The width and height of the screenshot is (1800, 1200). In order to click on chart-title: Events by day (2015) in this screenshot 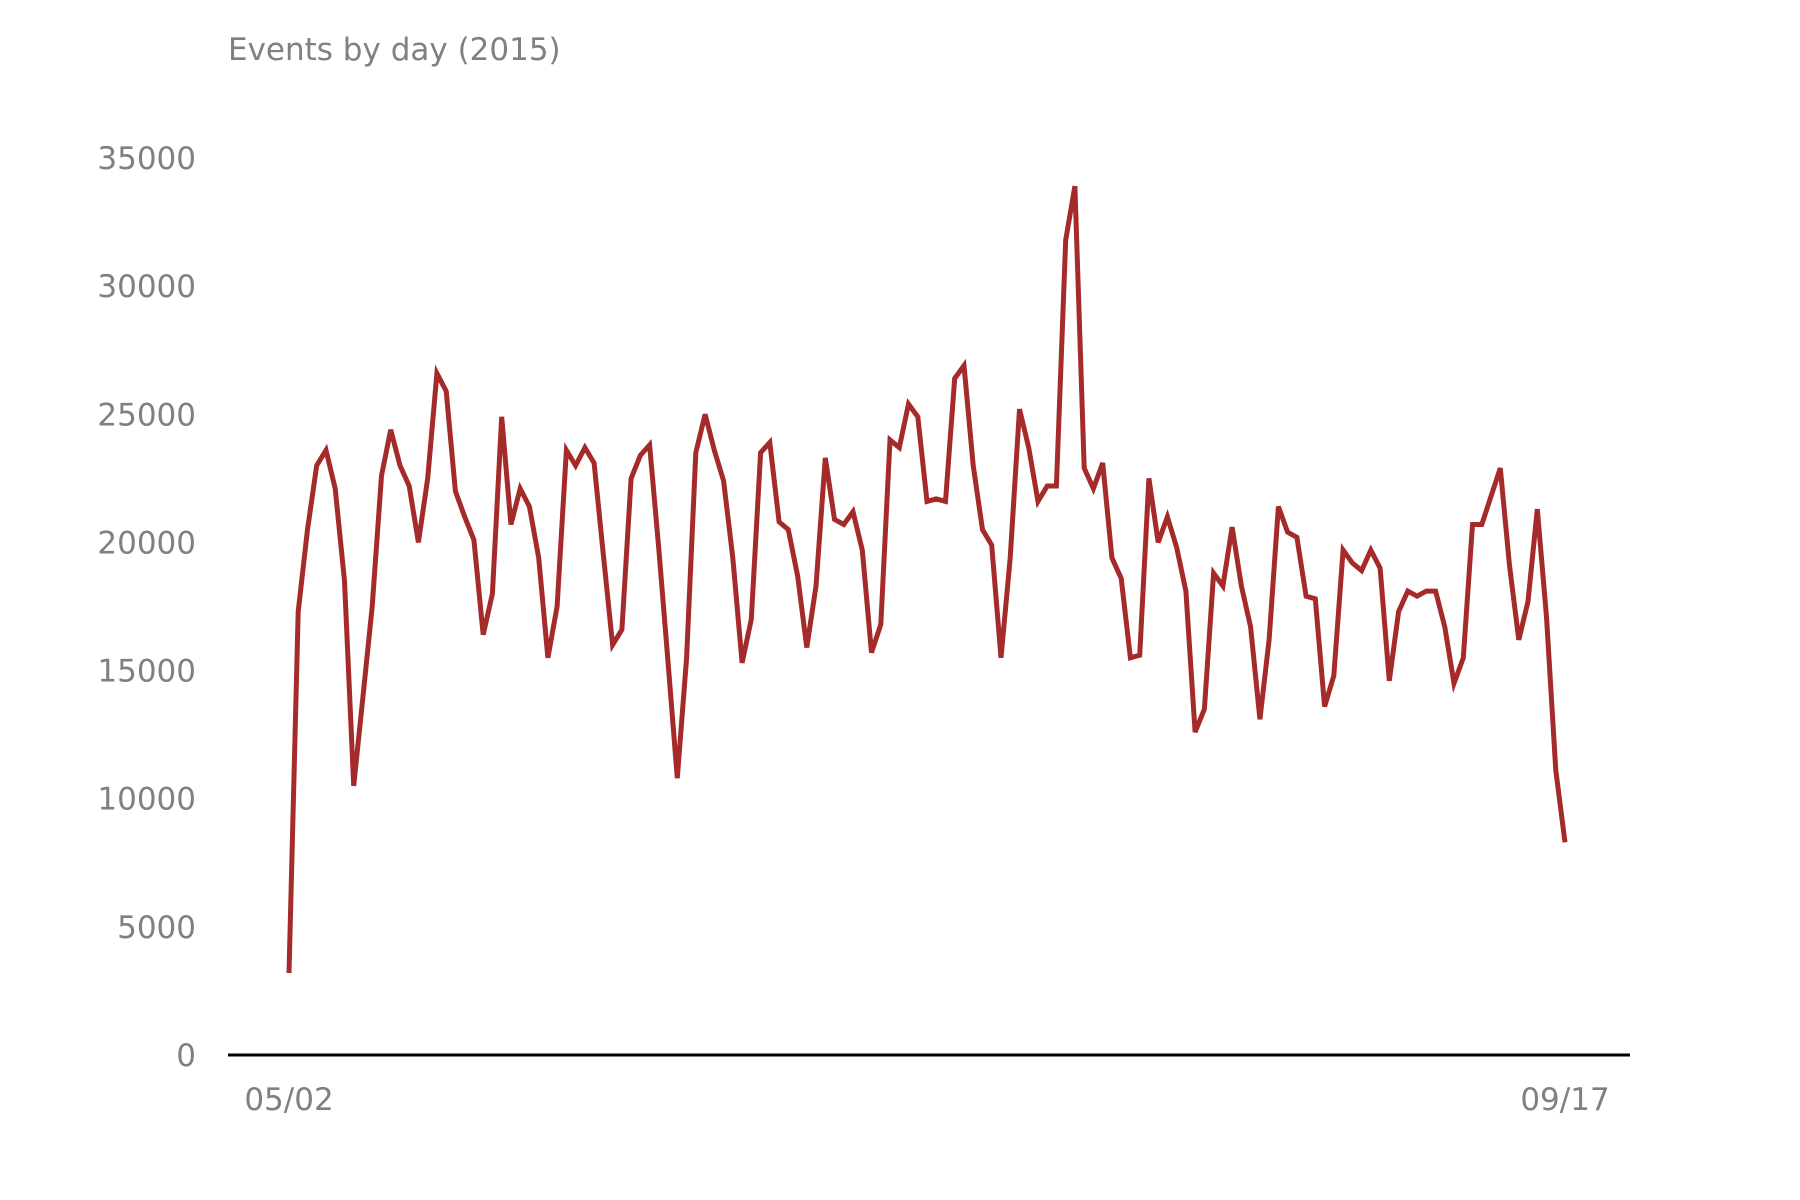, I will do `click(394, 50)`.